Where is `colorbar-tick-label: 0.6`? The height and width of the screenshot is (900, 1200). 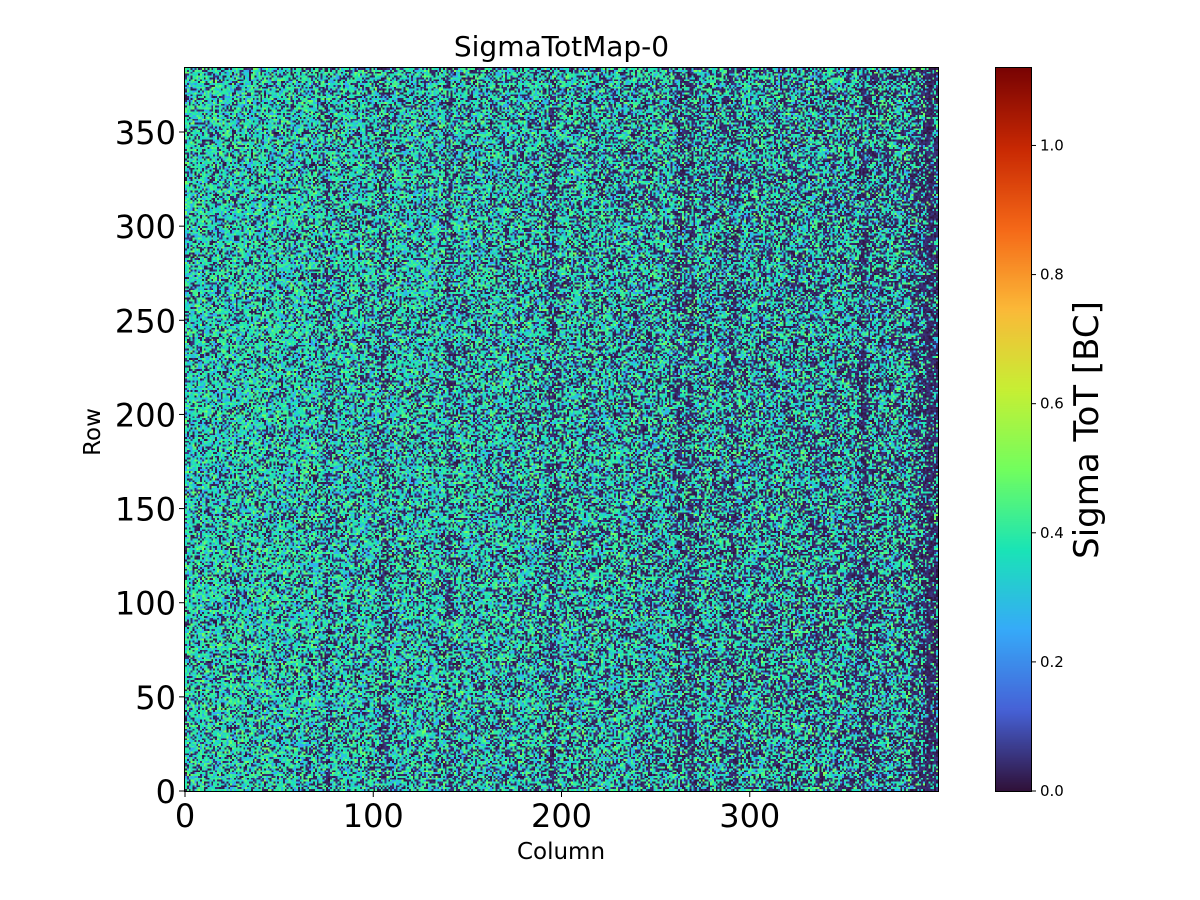
colorbar-tick-label: 0.6 is located at coordinates (1052, 404).